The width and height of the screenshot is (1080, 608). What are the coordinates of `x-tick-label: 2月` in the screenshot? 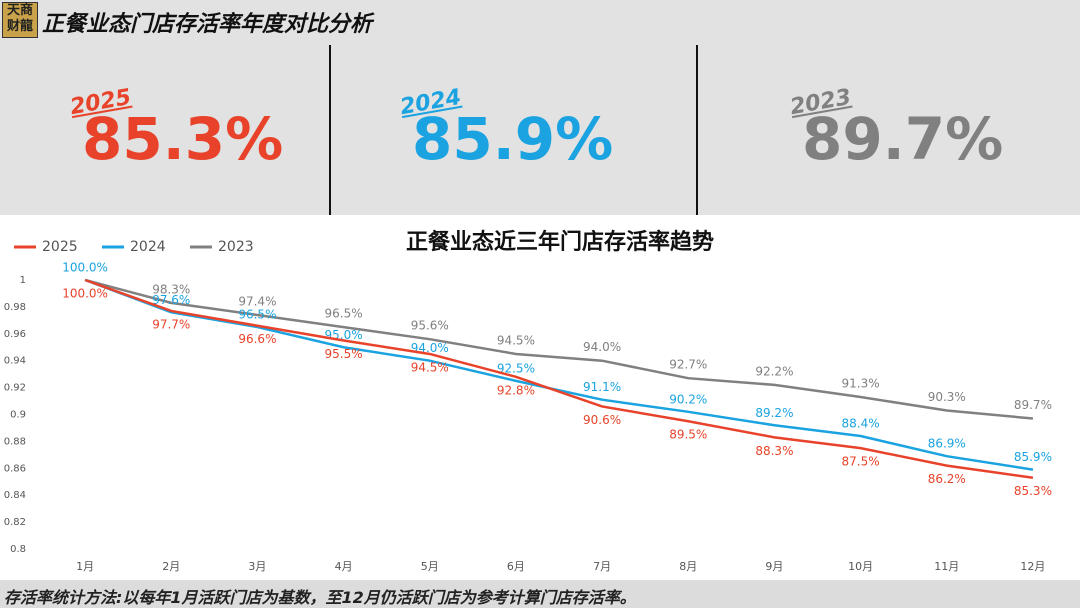 It's located at (171, 566).